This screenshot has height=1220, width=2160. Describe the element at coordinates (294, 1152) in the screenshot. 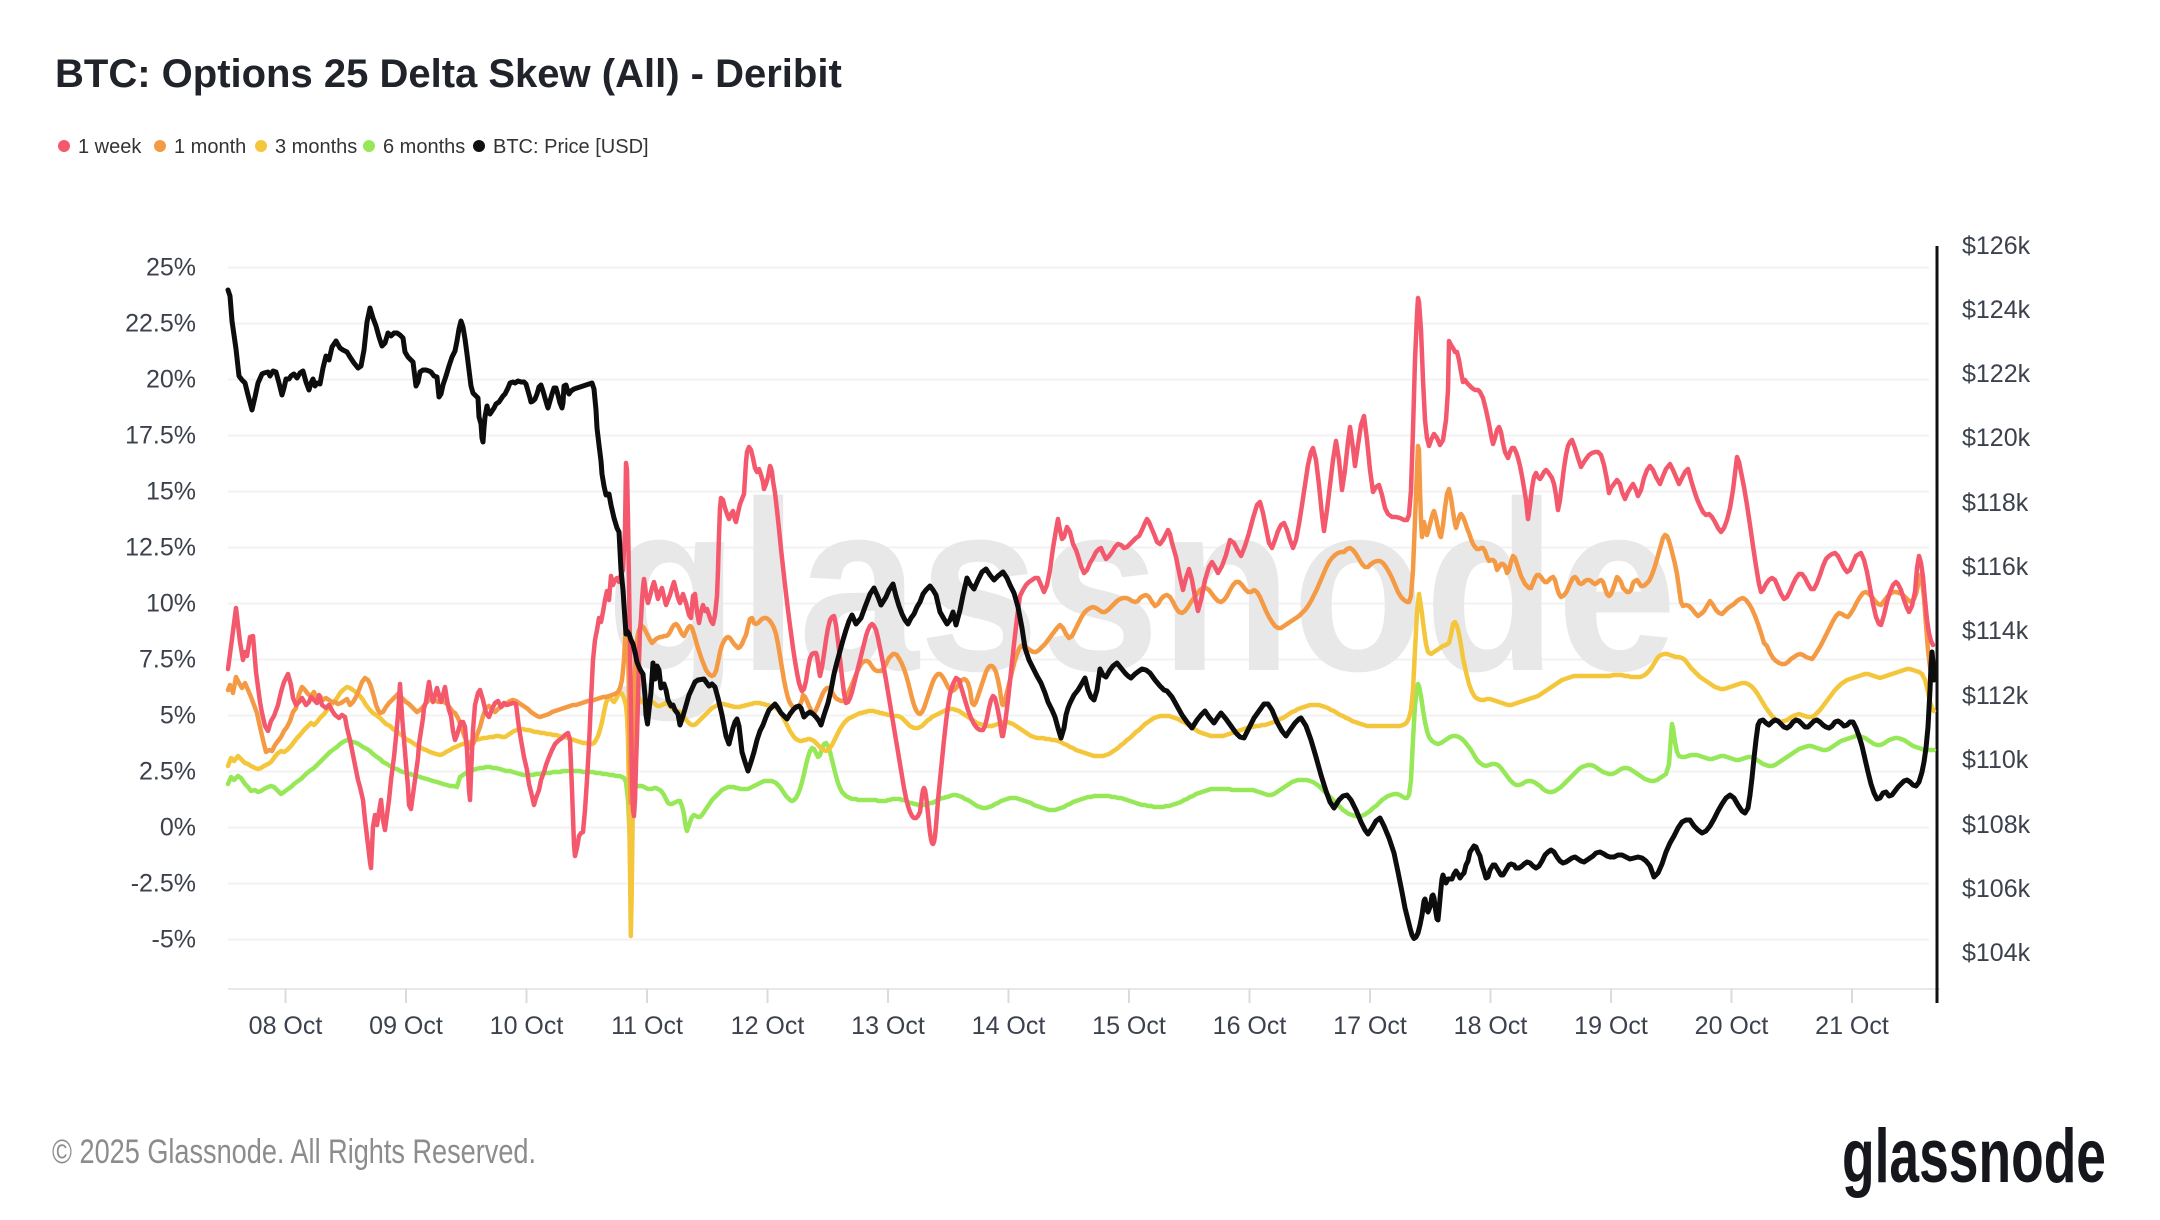

I see `svg-text:© 2025 Glassnode. All Rights R: © 2025 Glassnode. All Rights Reserved.` at that location.